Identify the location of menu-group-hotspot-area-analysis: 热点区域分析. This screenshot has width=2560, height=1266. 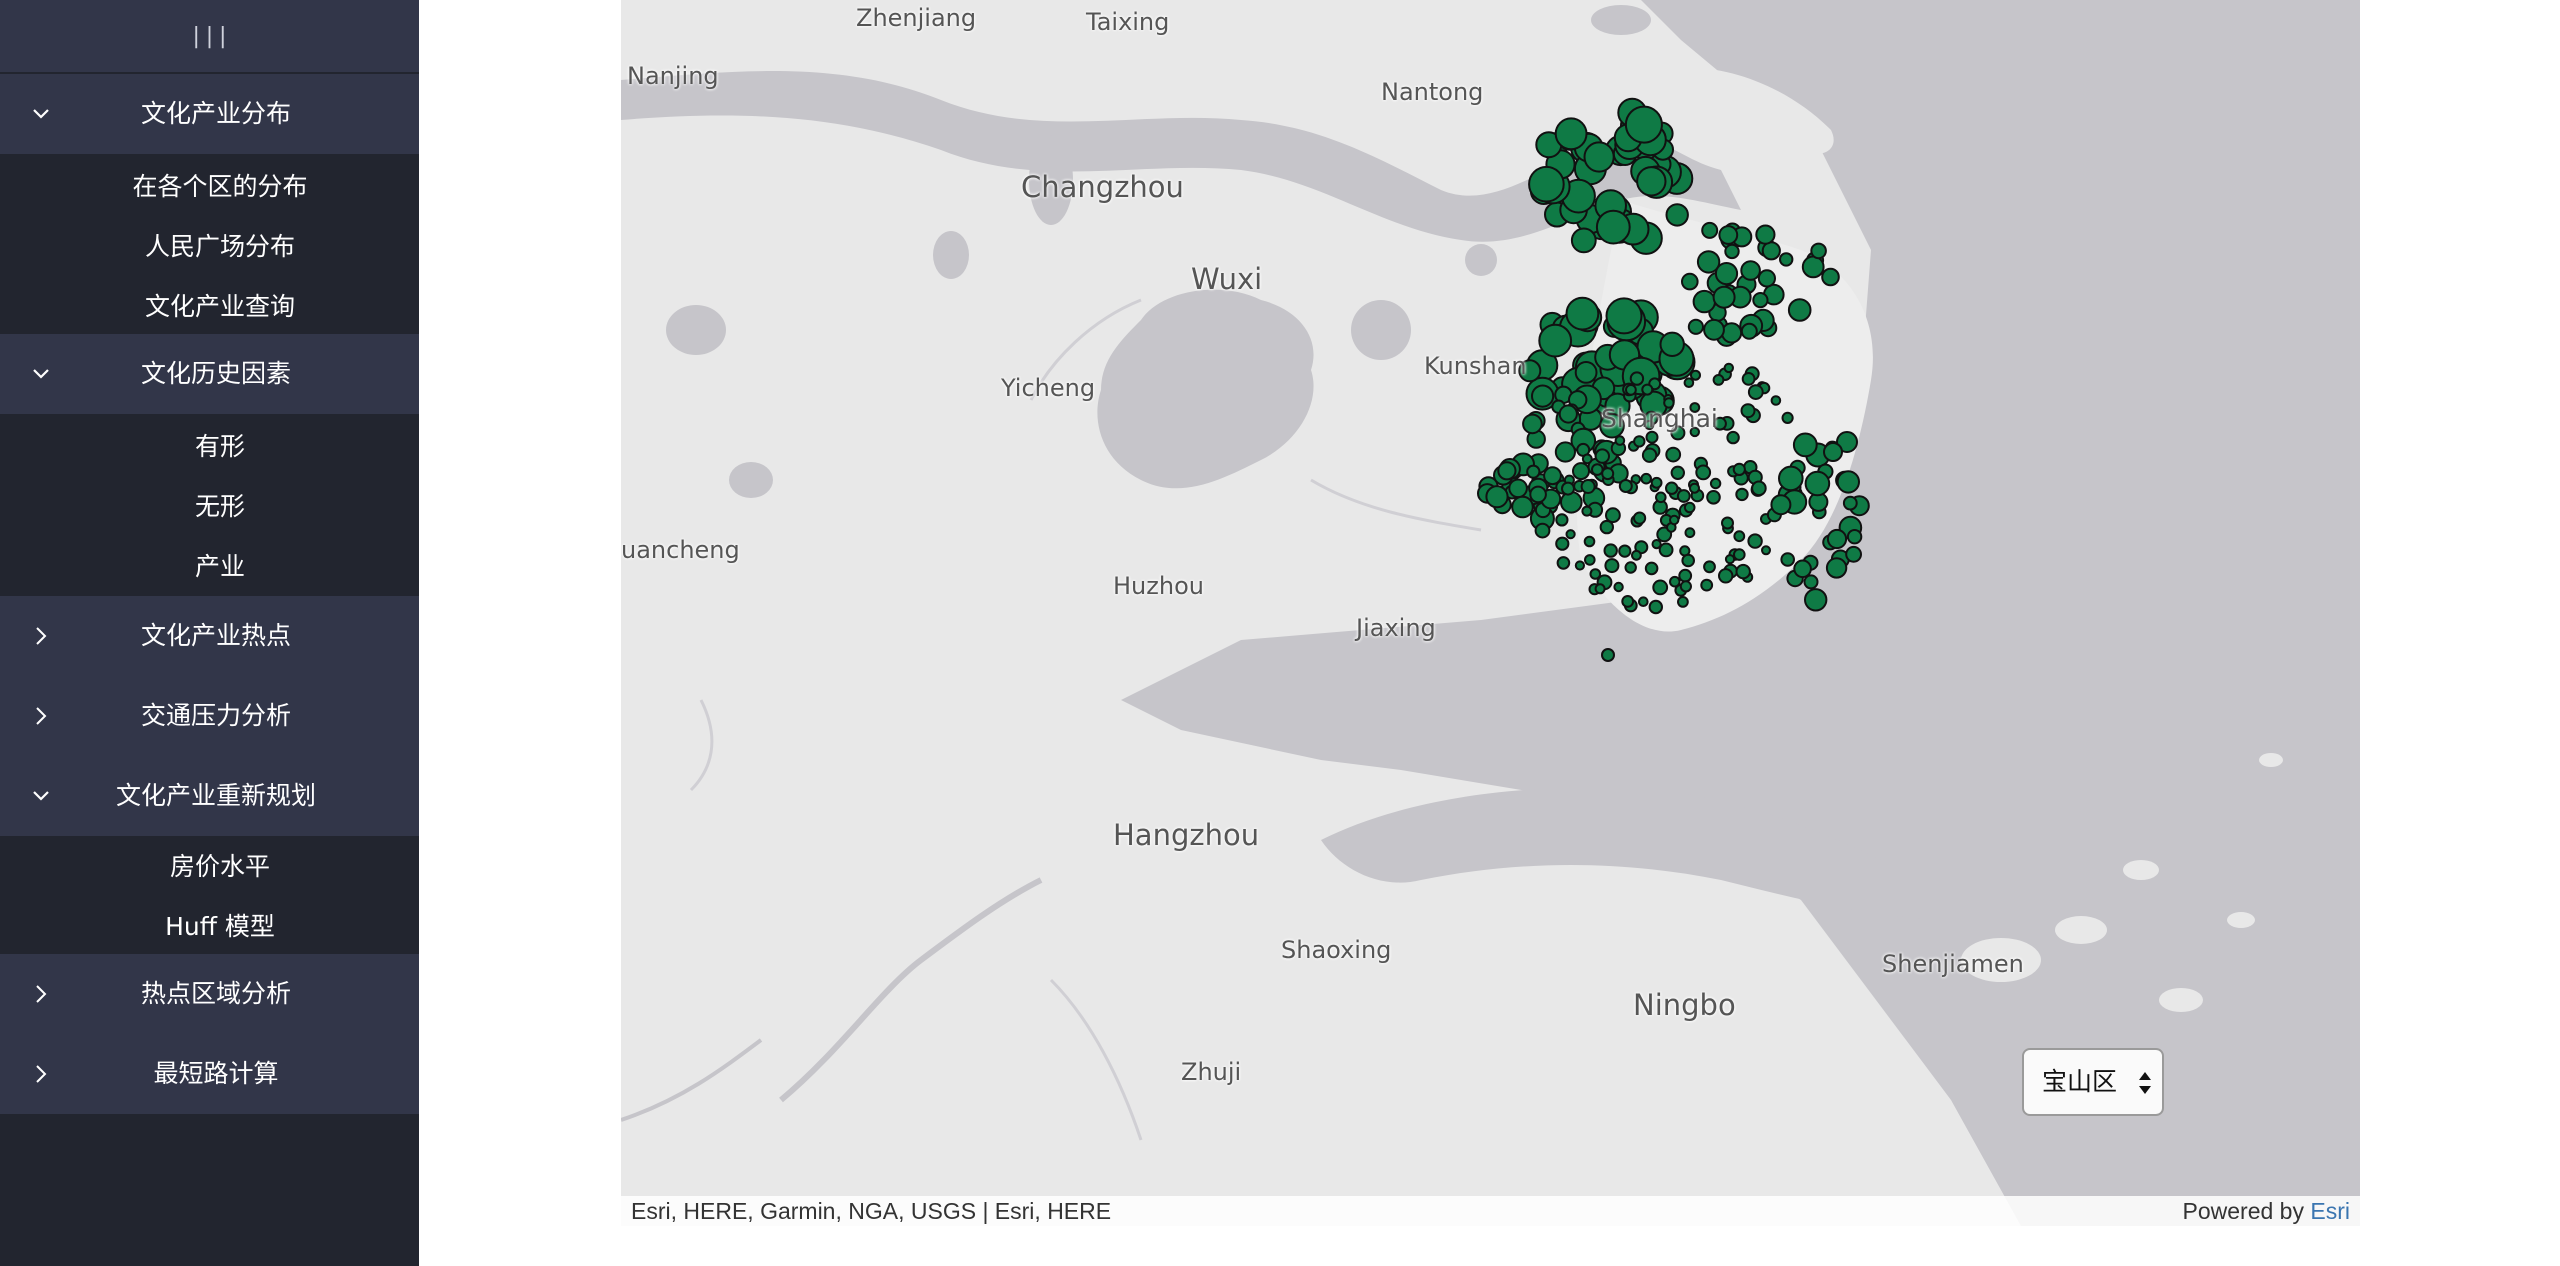
(209, 994).